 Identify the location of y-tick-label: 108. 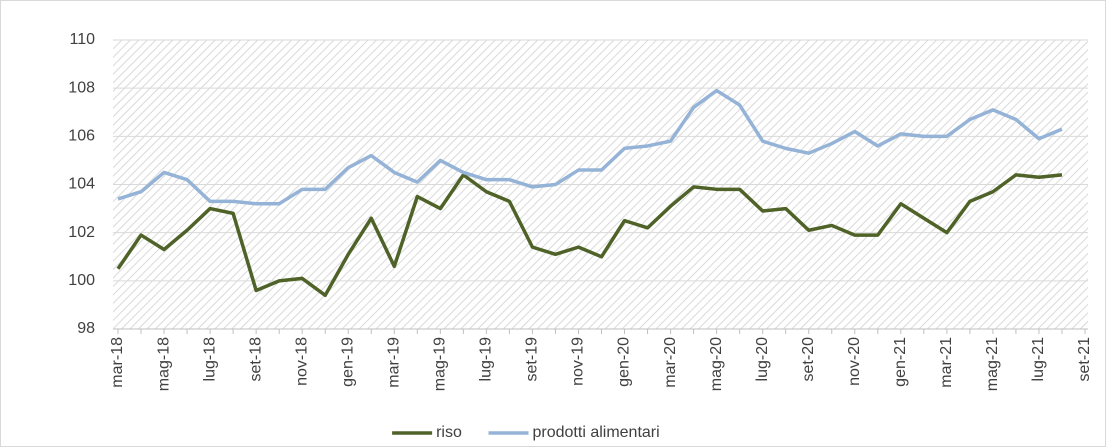
(81, 87).